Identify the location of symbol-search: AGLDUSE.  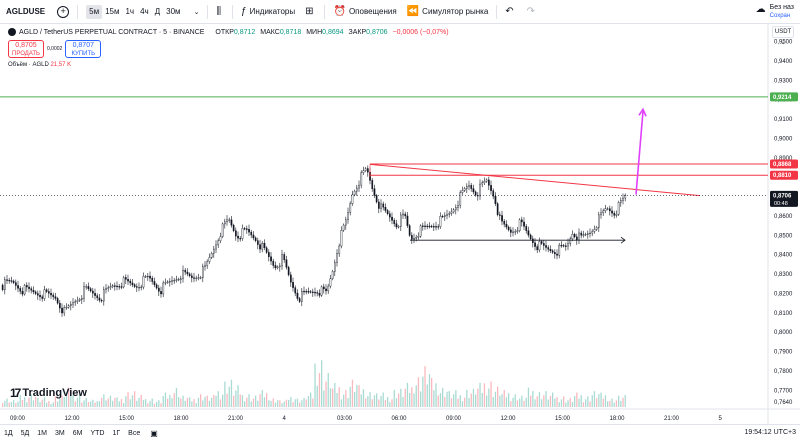
(26, 11).